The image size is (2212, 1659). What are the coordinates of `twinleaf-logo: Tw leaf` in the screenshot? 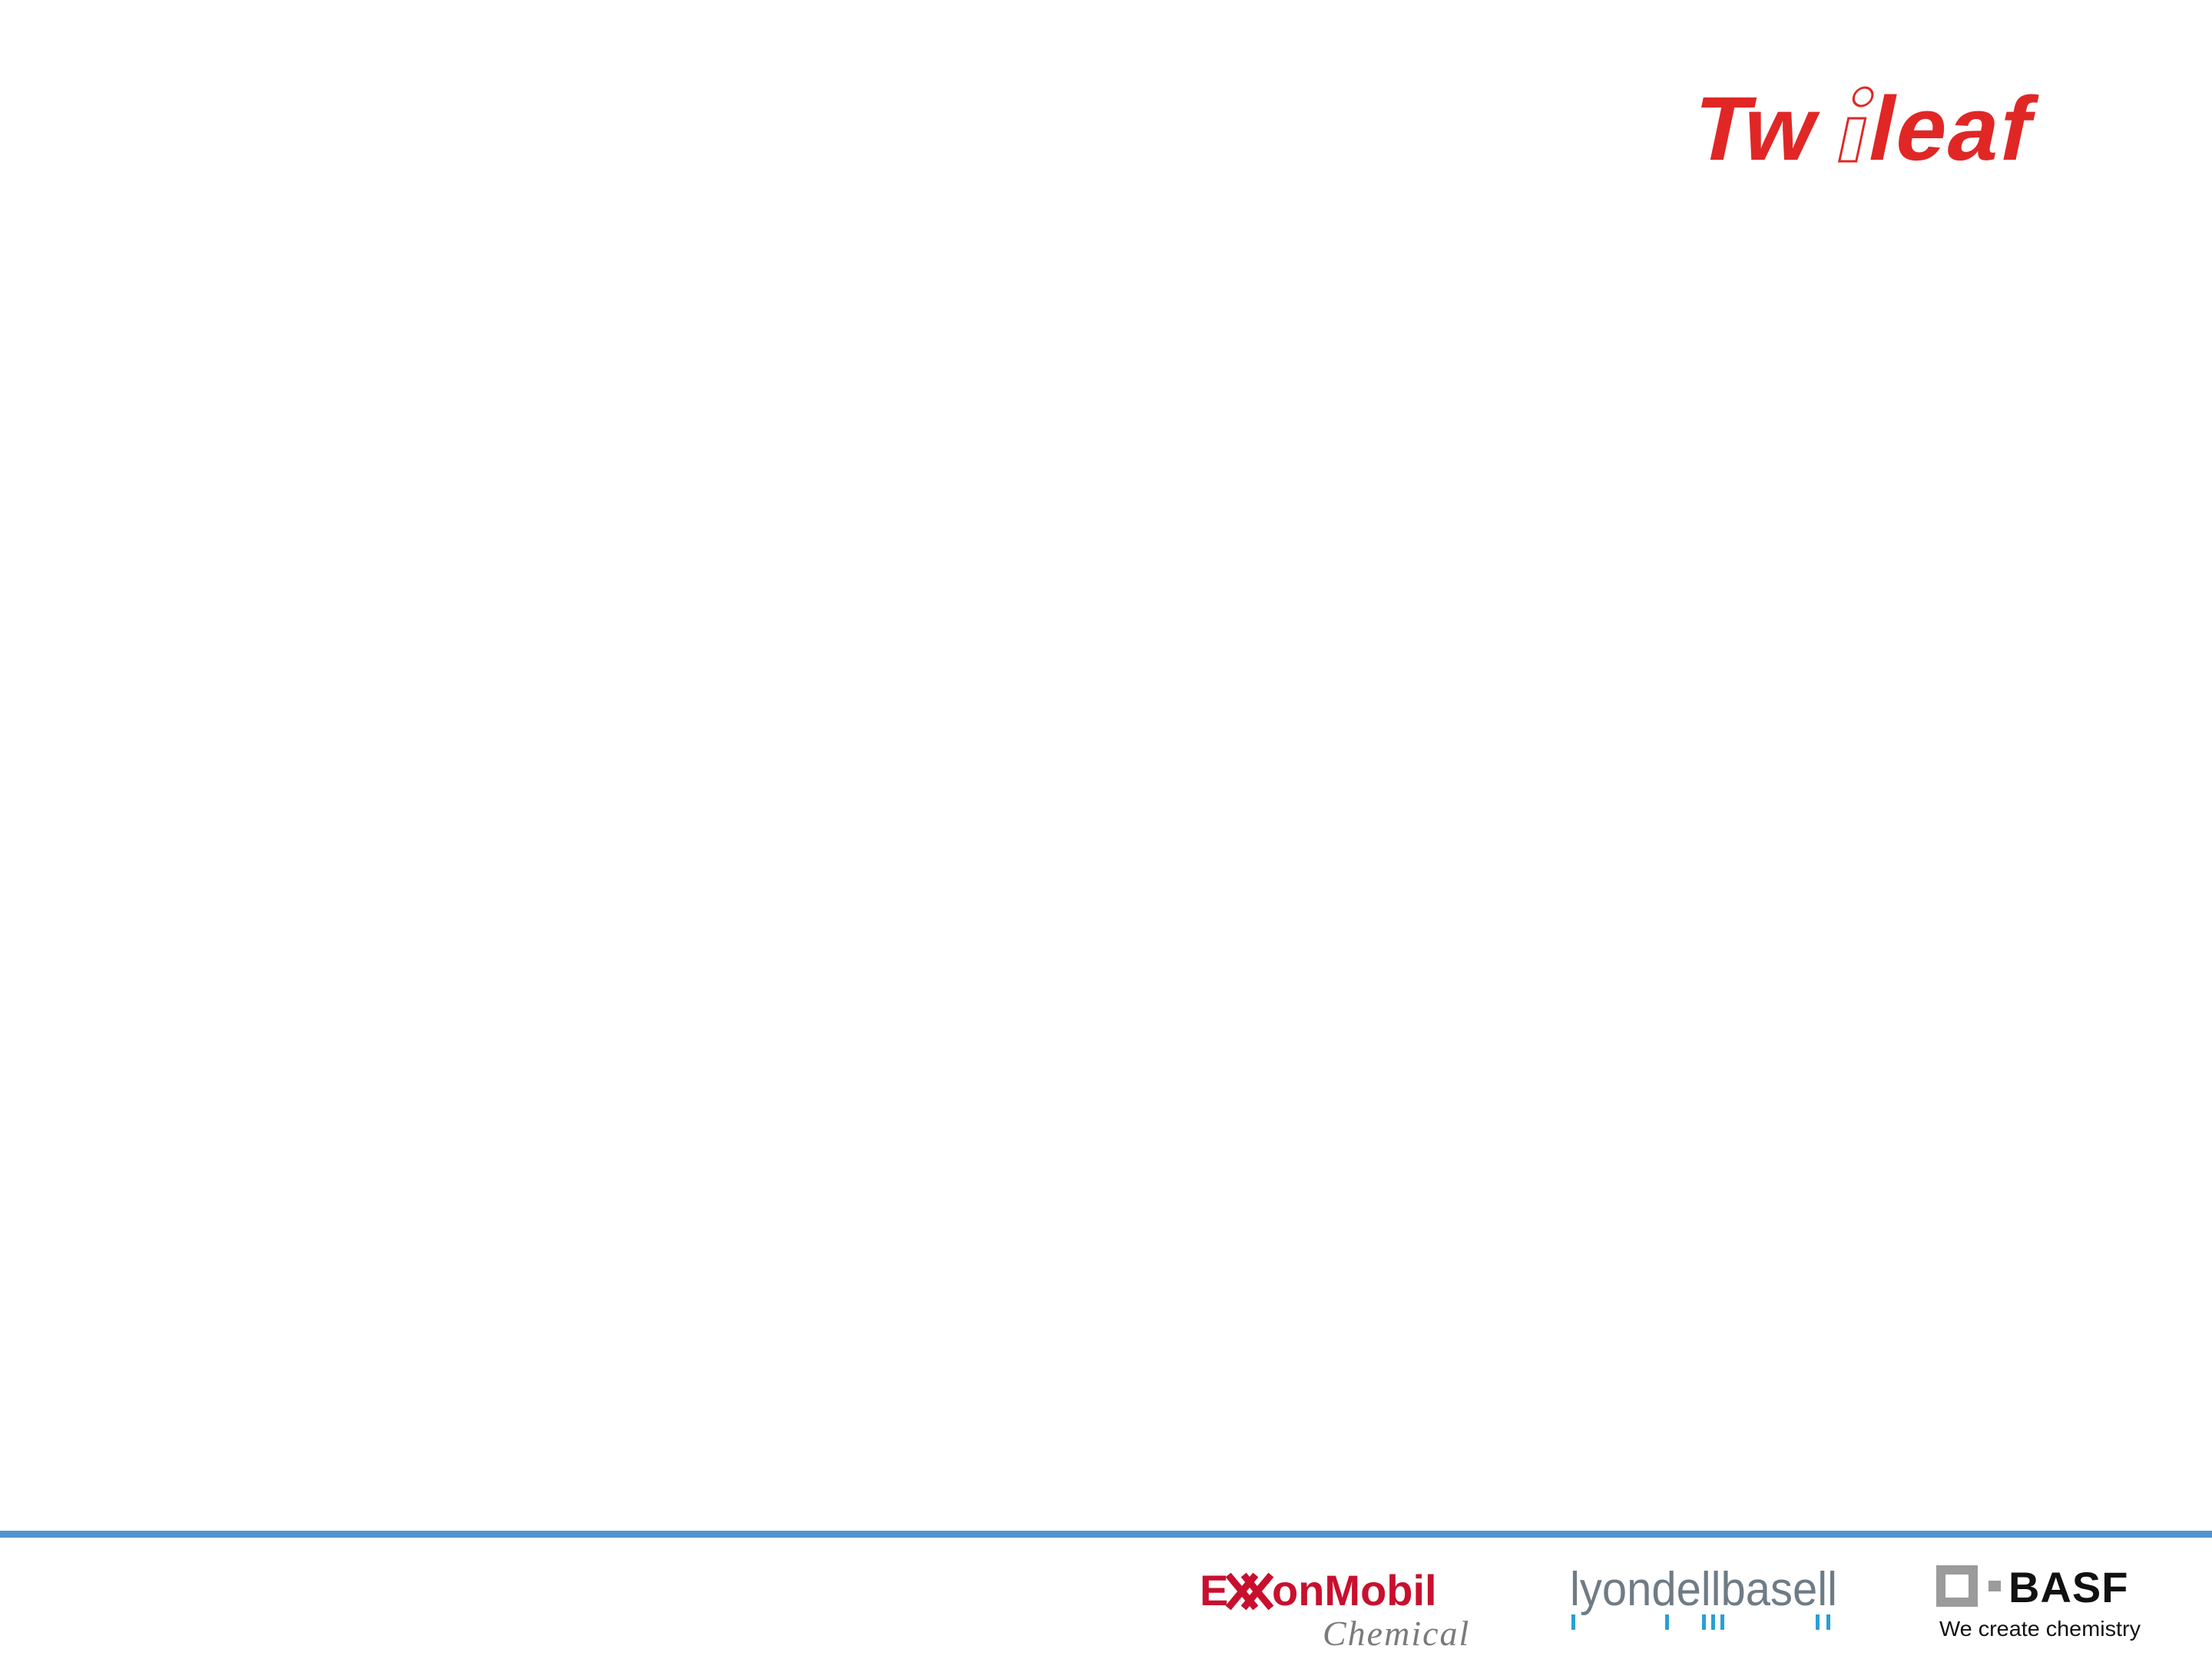 It's located at (1909, 124).